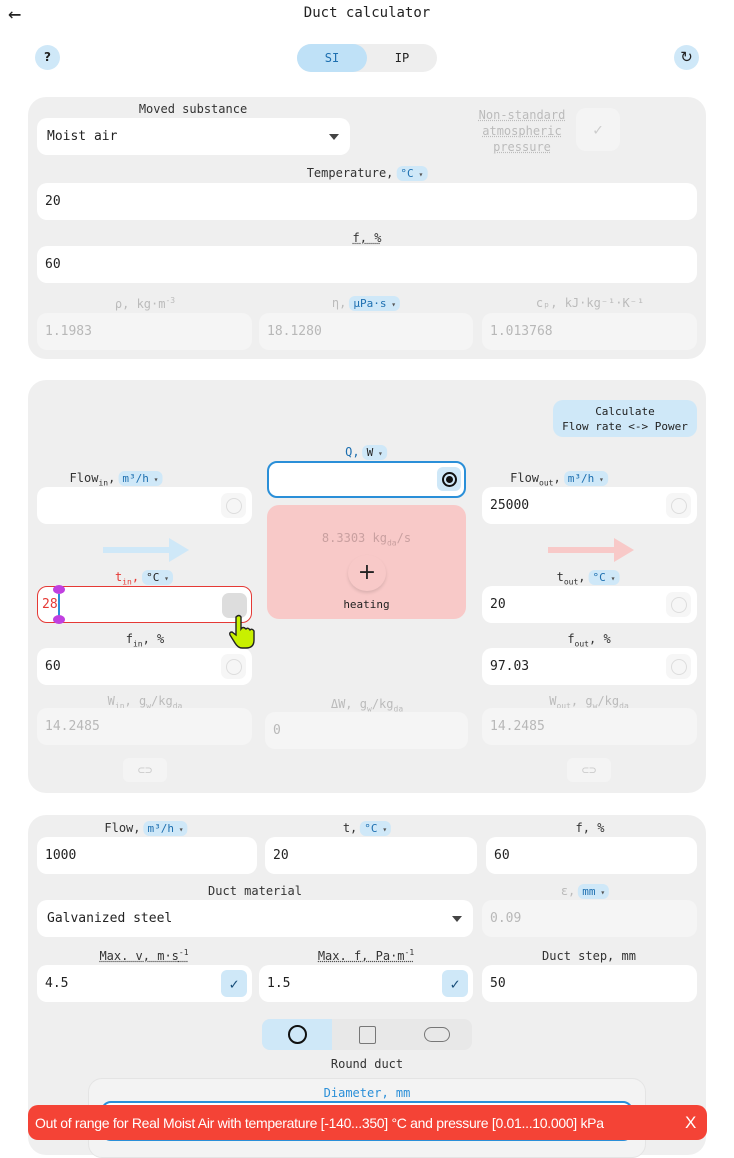 The image size is (734, 1158). Describe the element at coordinates (678, 505) in the screenshot. I see `flow-out-radio` at that location.